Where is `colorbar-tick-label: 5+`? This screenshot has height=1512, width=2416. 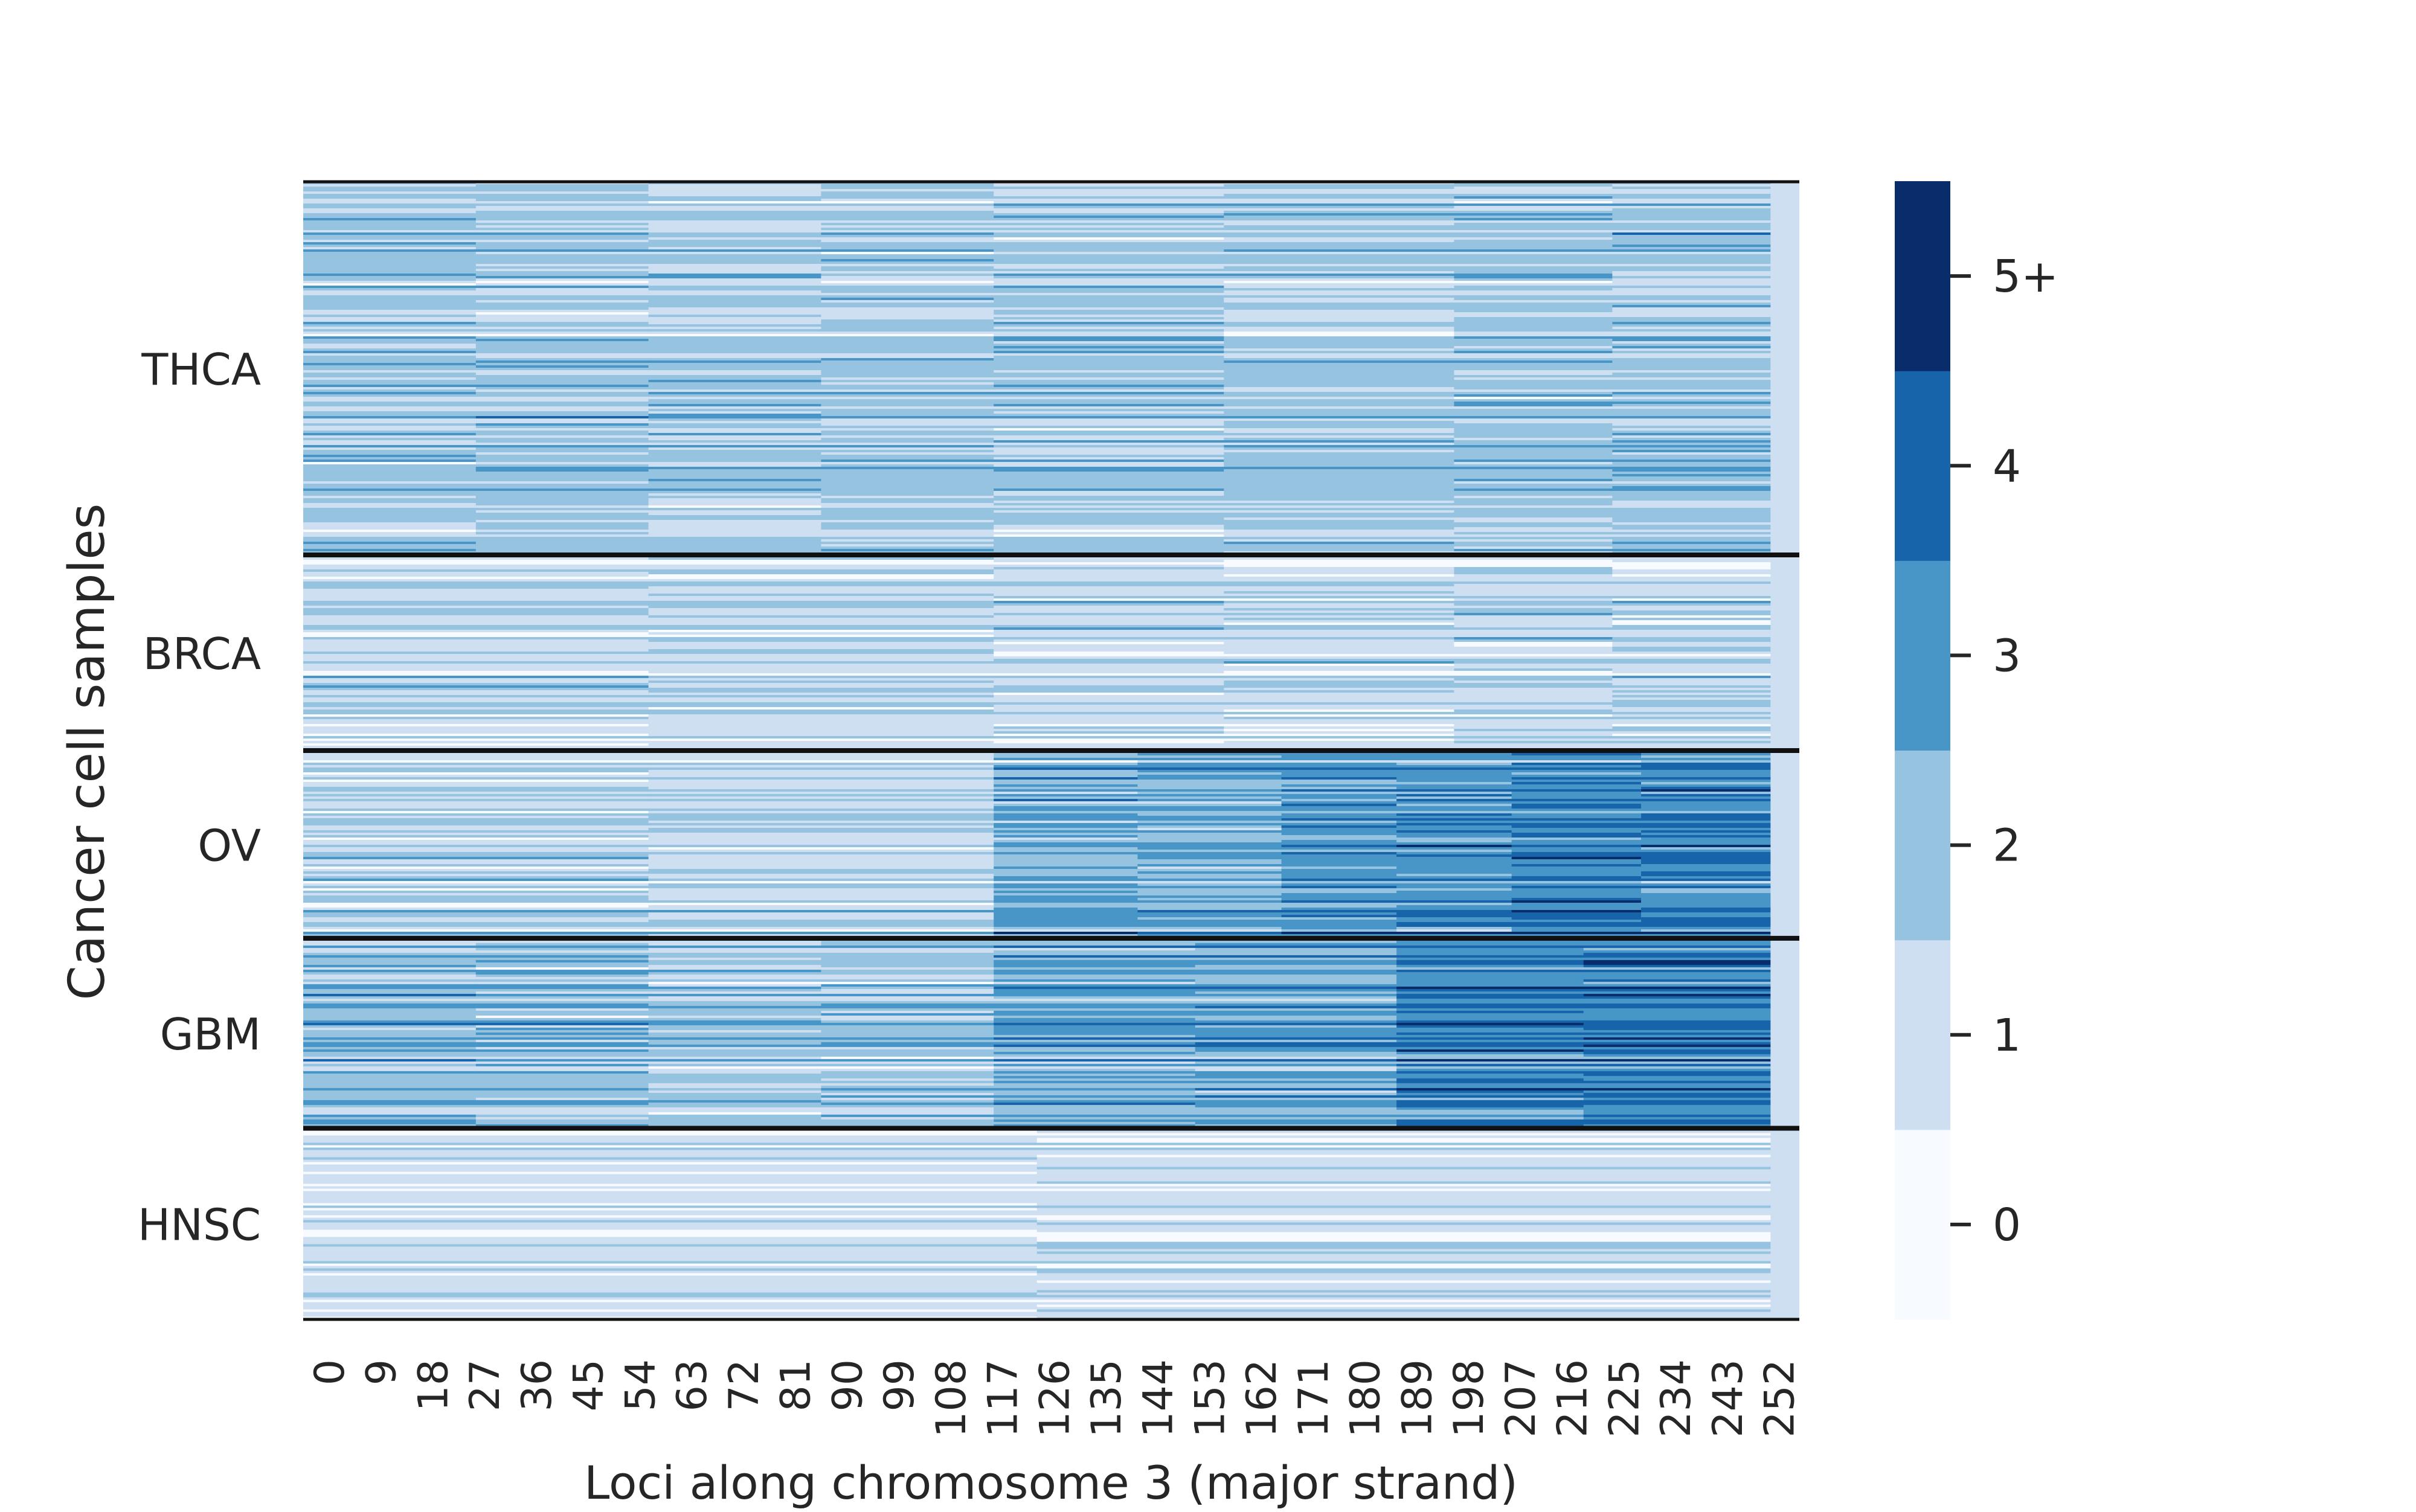 colorbar-tick-label: 5+ is located at coordinates (2025, 277).